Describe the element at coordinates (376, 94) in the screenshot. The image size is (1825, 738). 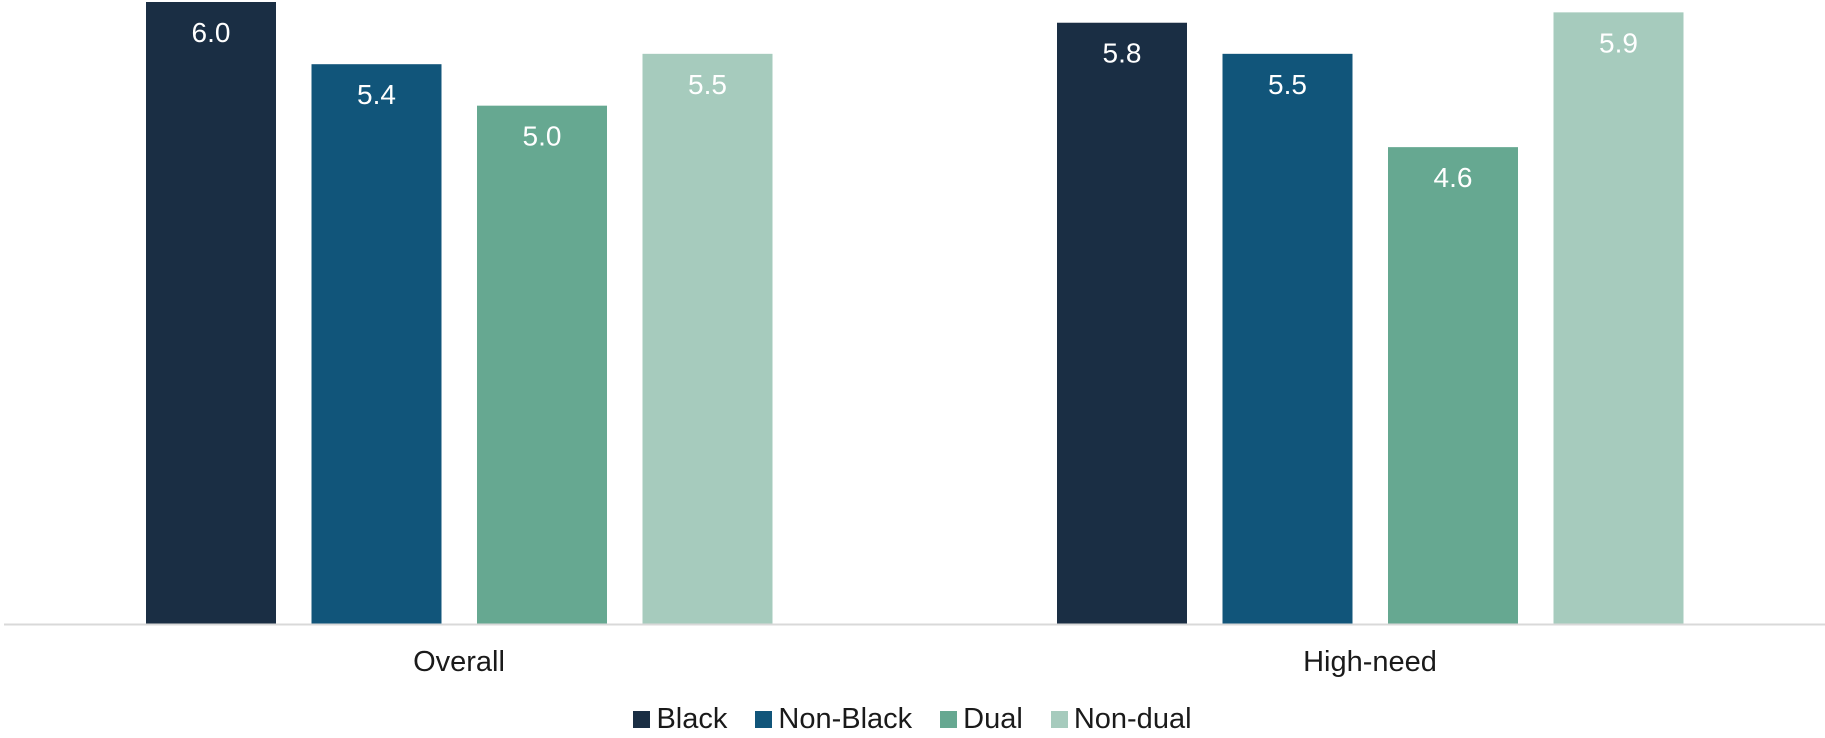
I see `data-label: 5.4` at that location.